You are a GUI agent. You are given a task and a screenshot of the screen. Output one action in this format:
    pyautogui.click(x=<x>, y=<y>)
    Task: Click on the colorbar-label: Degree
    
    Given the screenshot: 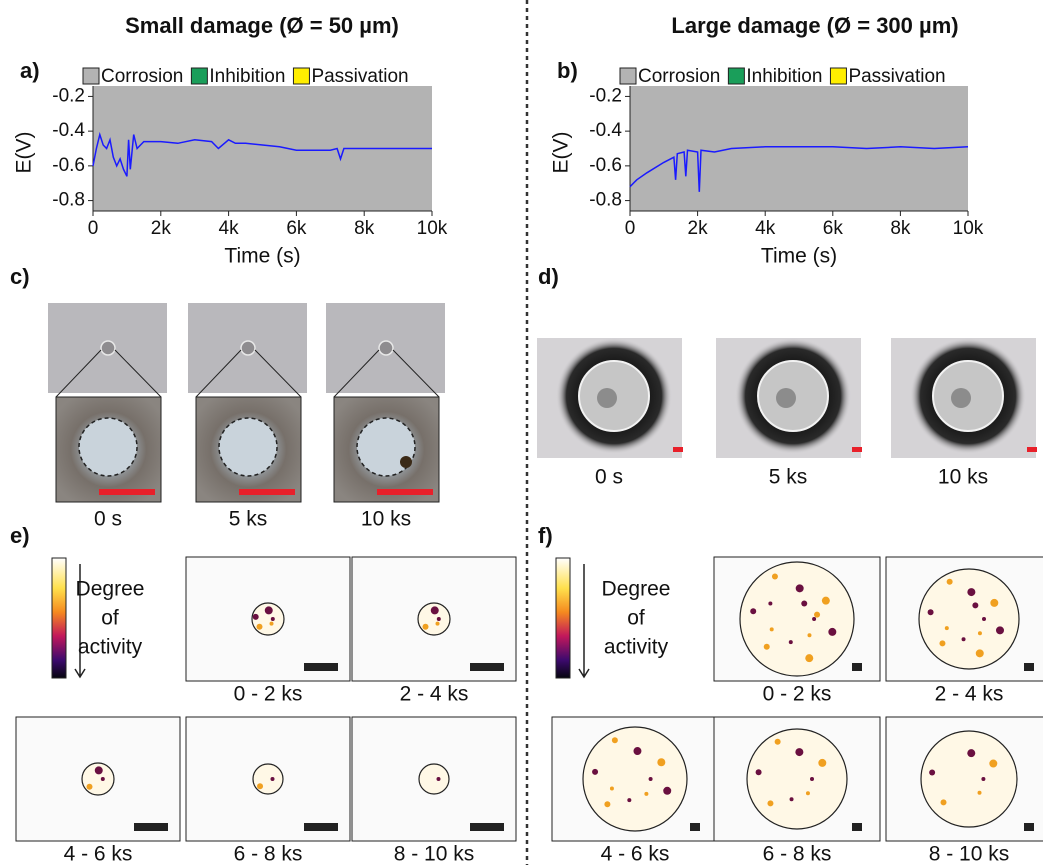 What is the action you would take?
    pyautogui.click(x=110, y=589)
    